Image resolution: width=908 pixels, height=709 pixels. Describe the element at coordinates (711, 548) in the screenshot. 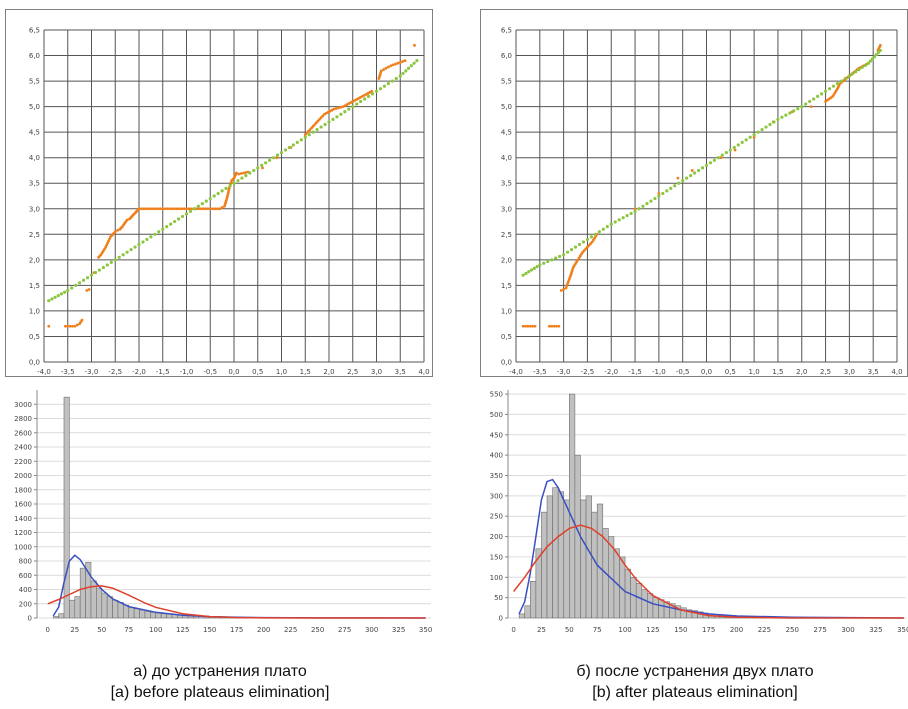

I see `fit-curve-blue` at that location.